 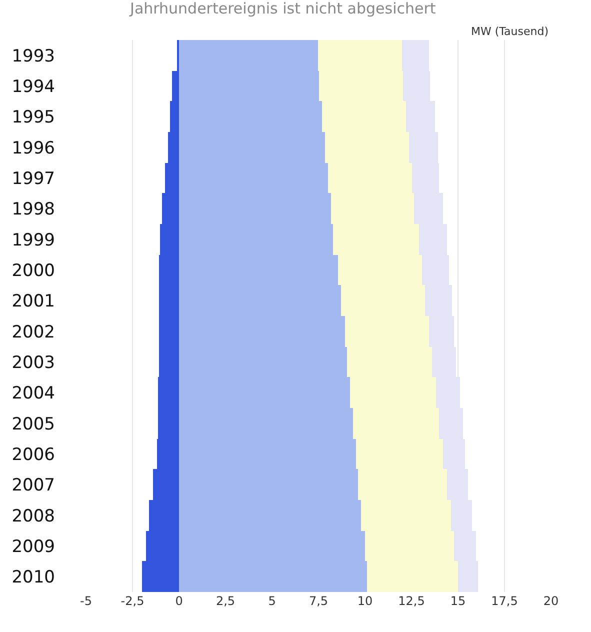 I want to click on x-tick-label: -2,5, so click(x=132, y=601).